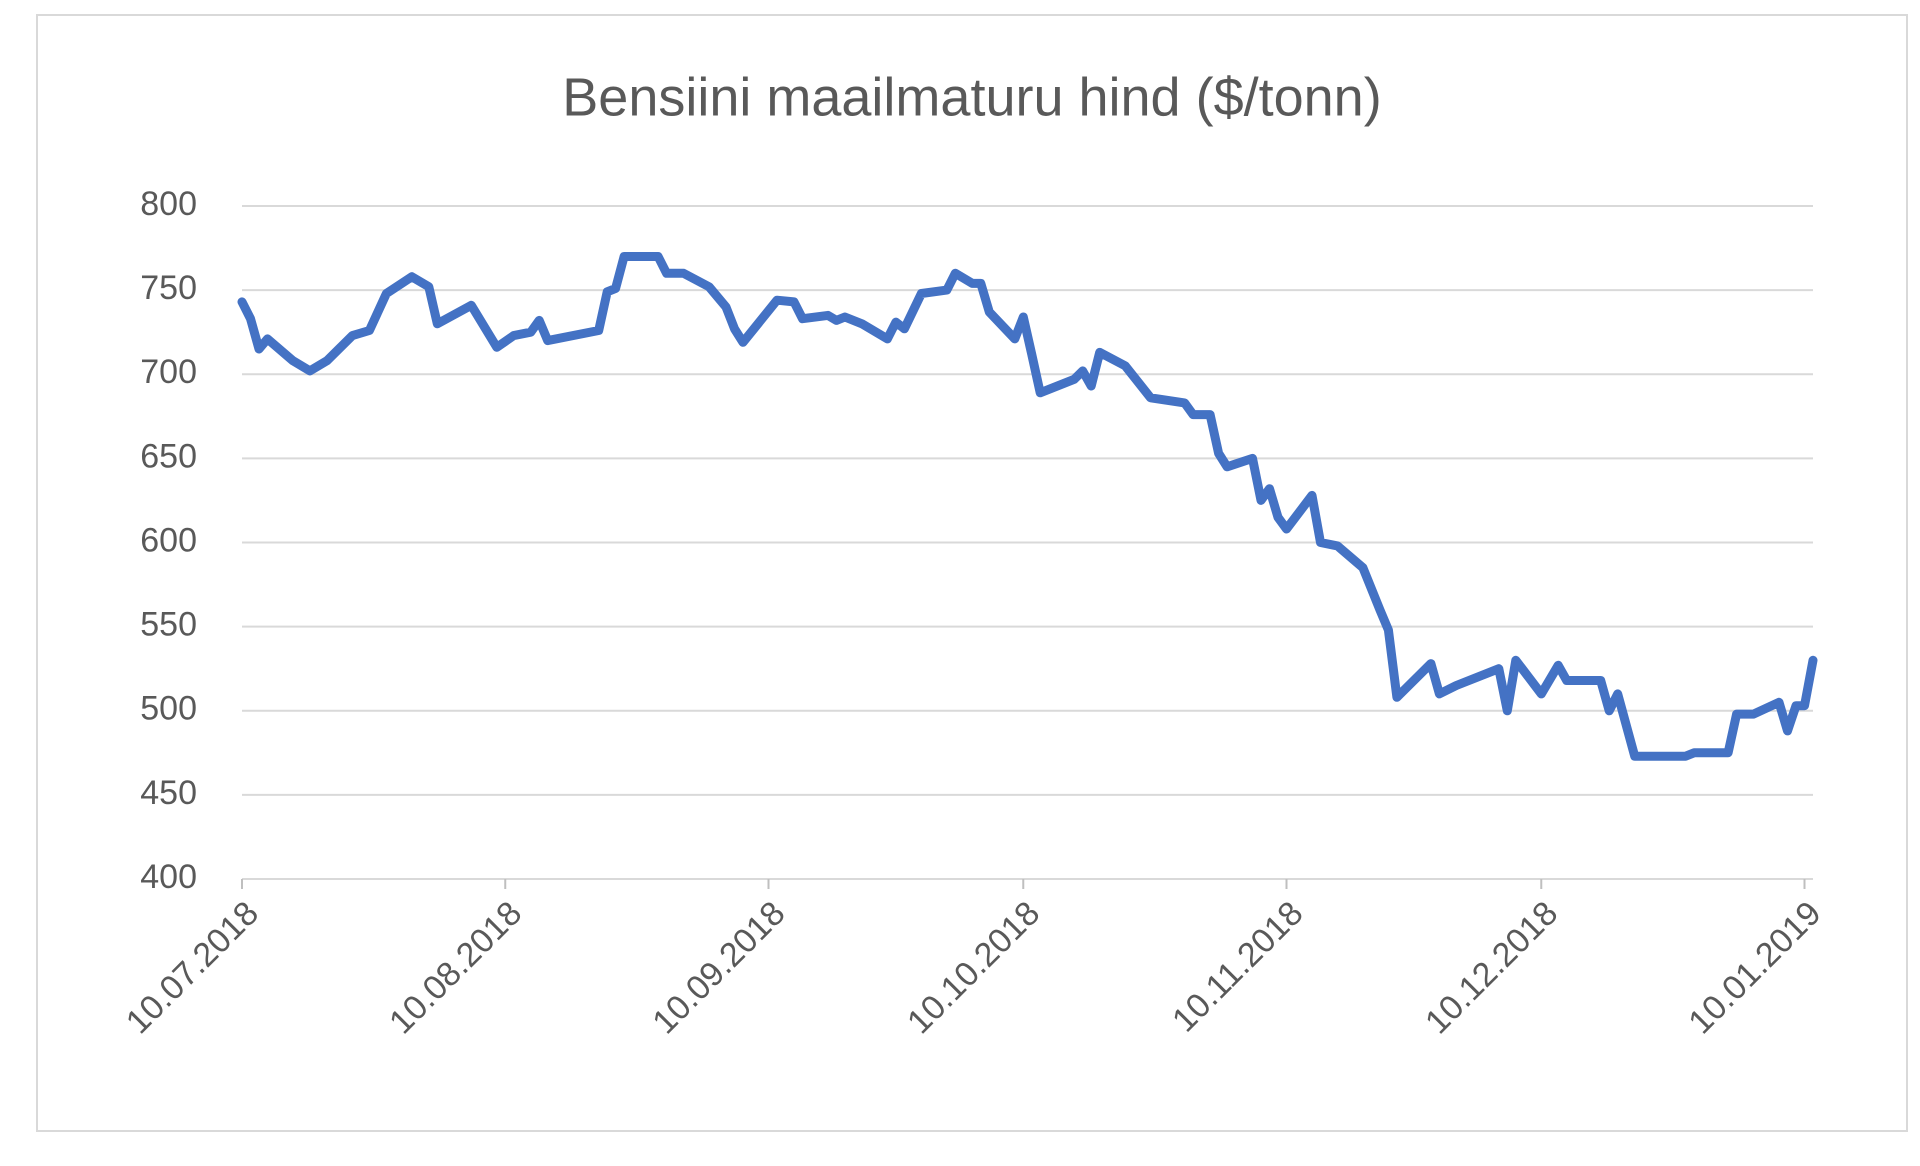  Describe the element at coordinates (168, 288) in the screenshot. I see `y-tick-label: 750` at that location.